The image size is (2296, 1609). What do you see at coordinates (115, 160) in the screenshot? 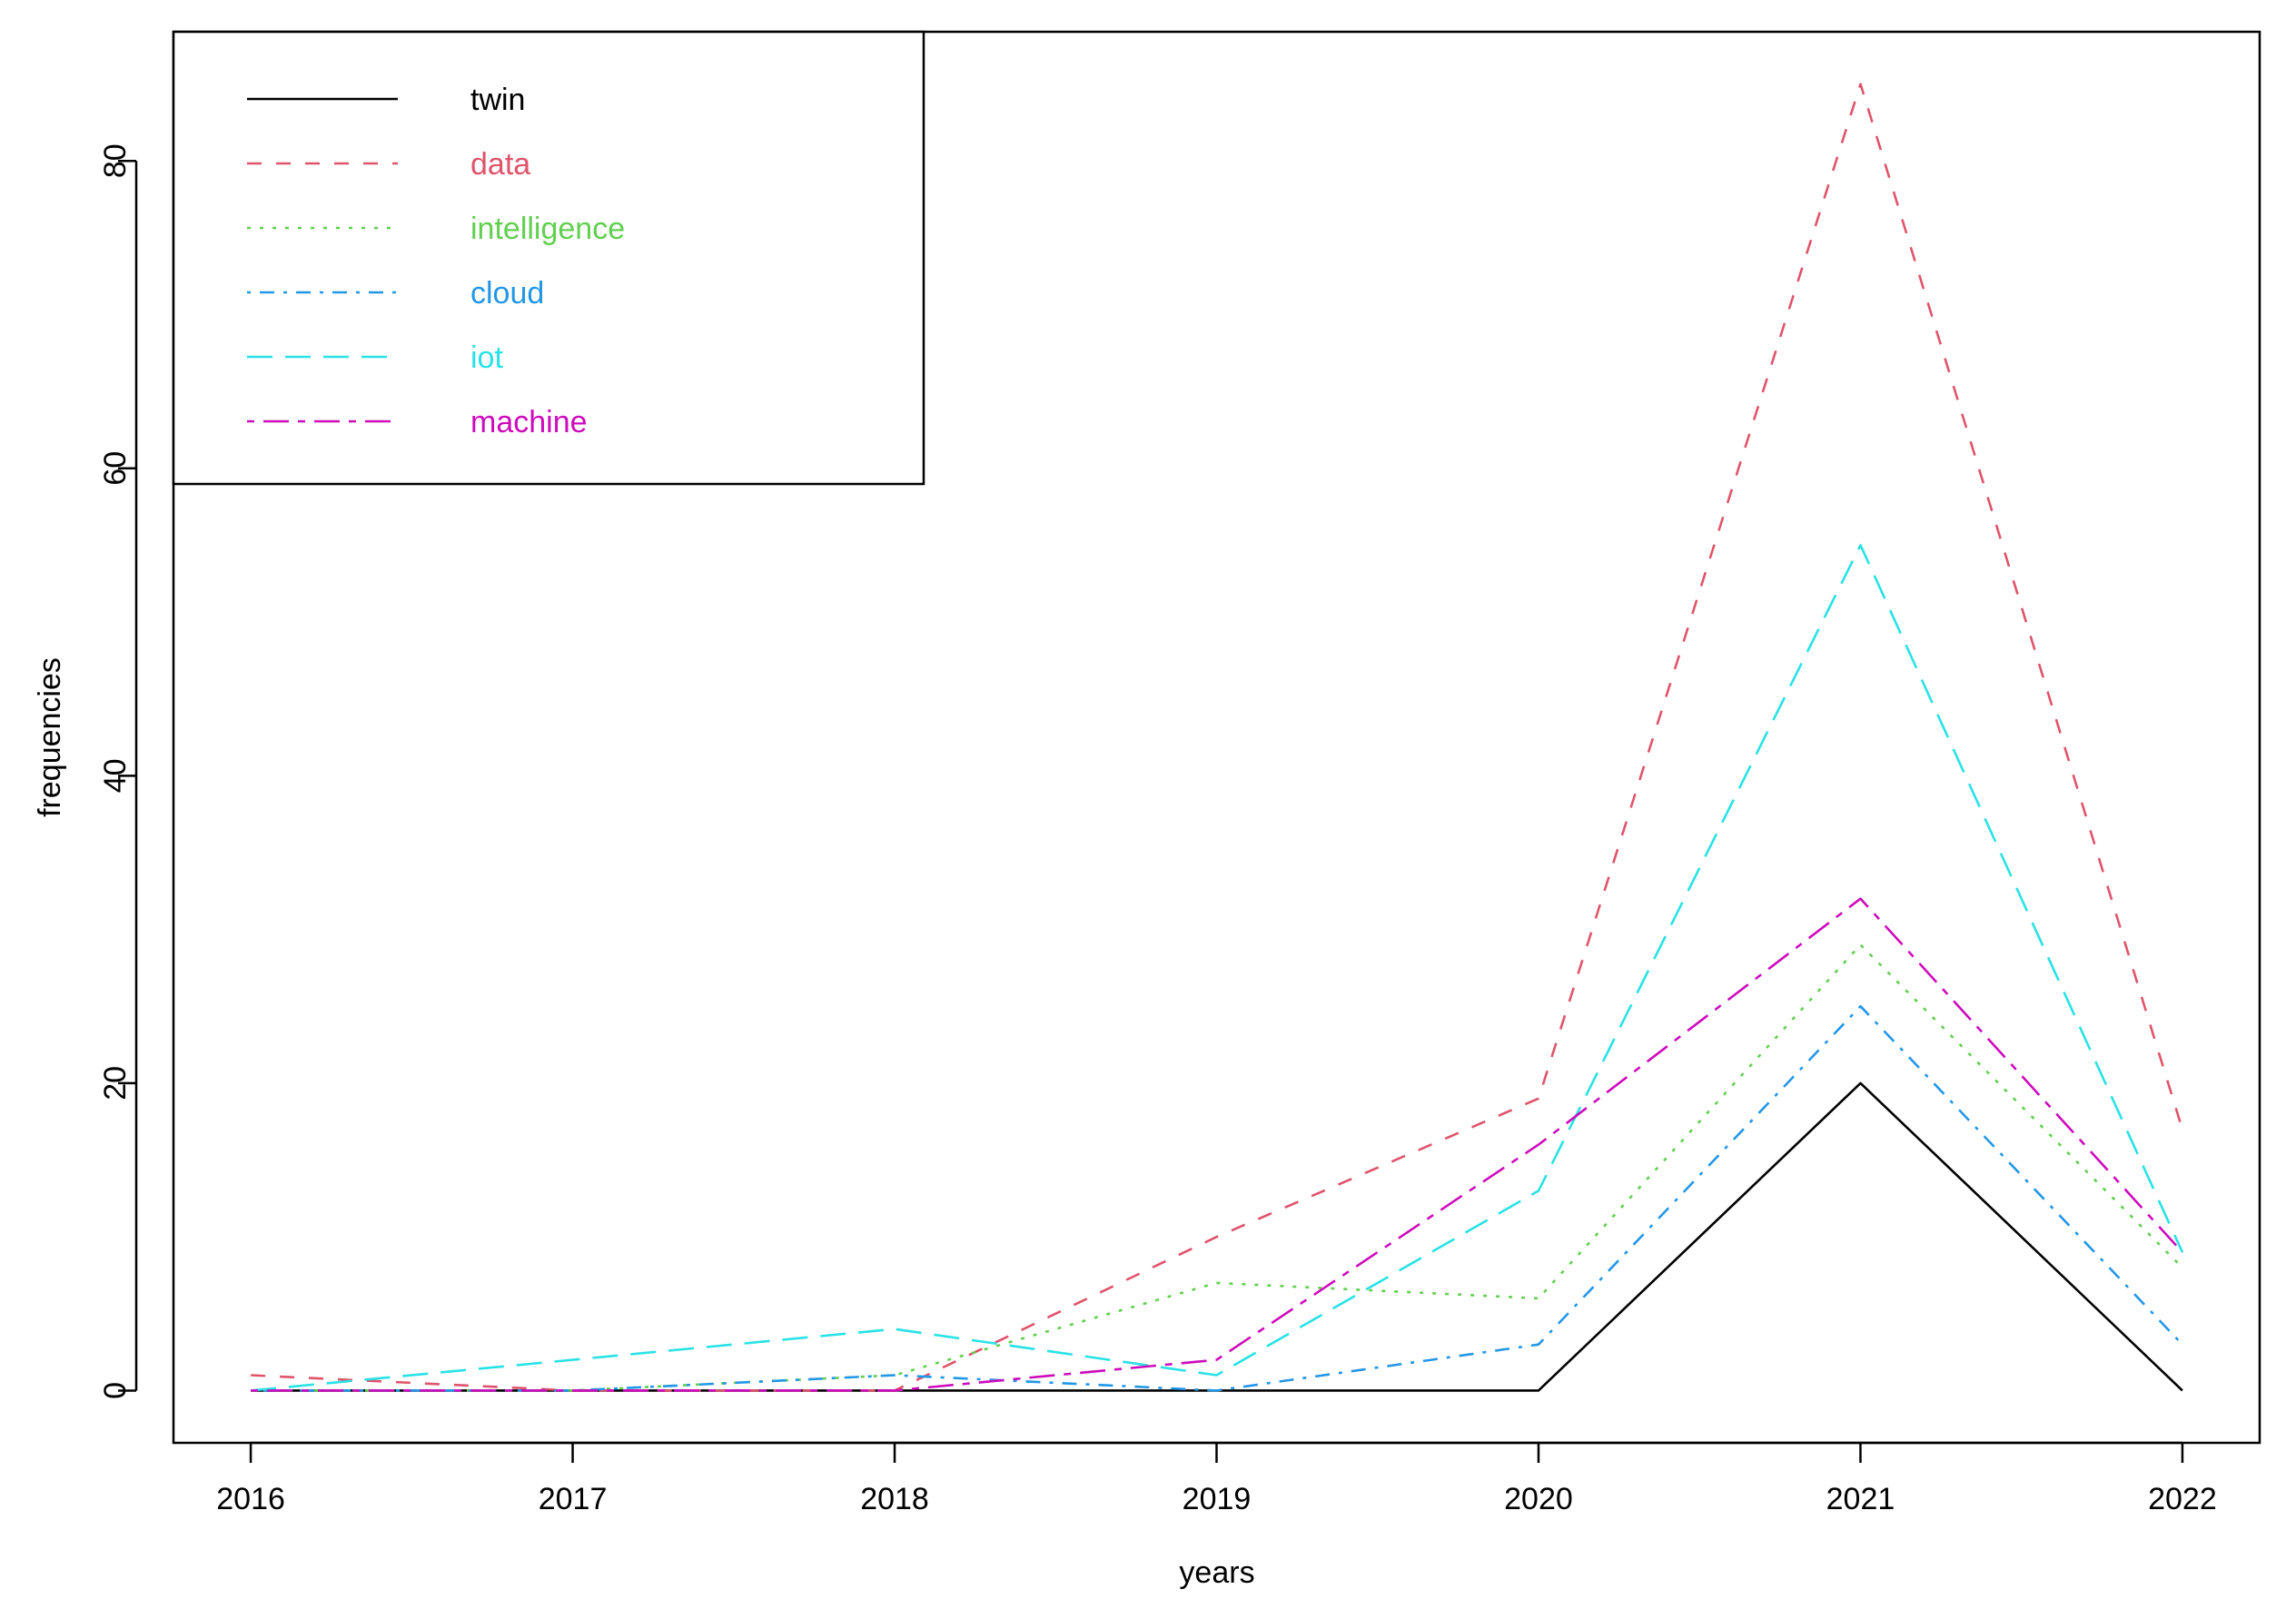
I see `y-tick-label: 80` at bounding box center [115, 160].